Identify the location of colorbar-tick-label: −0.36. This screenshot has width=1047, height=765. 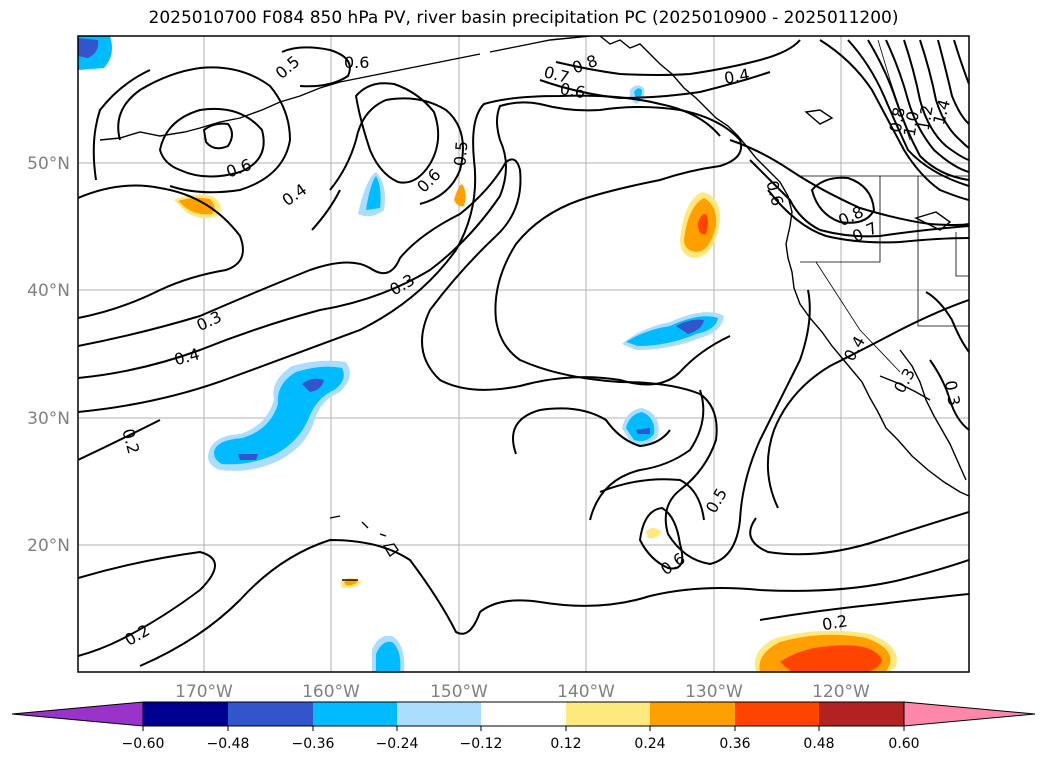
(313, 744).